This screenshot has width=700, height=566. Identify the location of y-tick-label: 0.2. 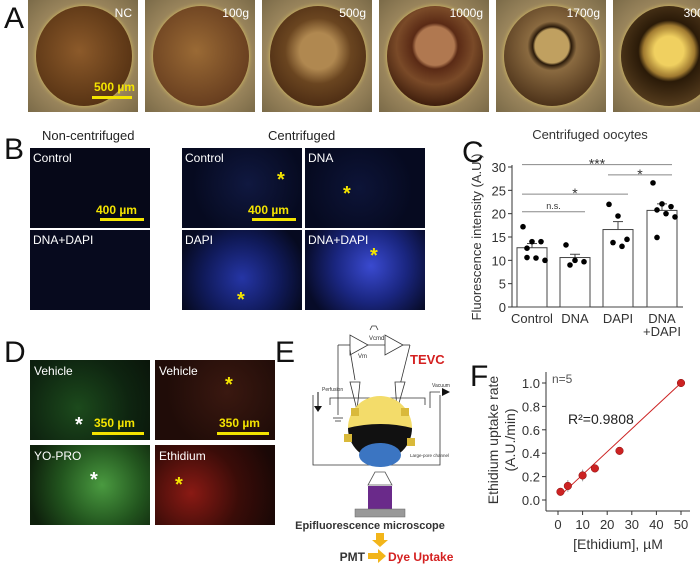
(531, 477).